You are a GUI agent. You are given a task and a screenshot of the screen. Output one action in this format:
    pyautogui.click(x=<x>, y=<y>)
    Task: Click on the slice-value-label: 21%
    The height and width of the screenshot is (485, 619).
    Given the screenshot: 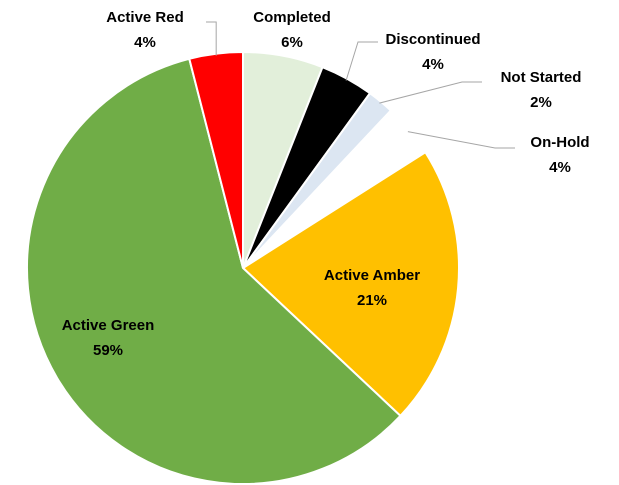 What is the action you would take?
    pyautogui.click(x=372, y=300)
    